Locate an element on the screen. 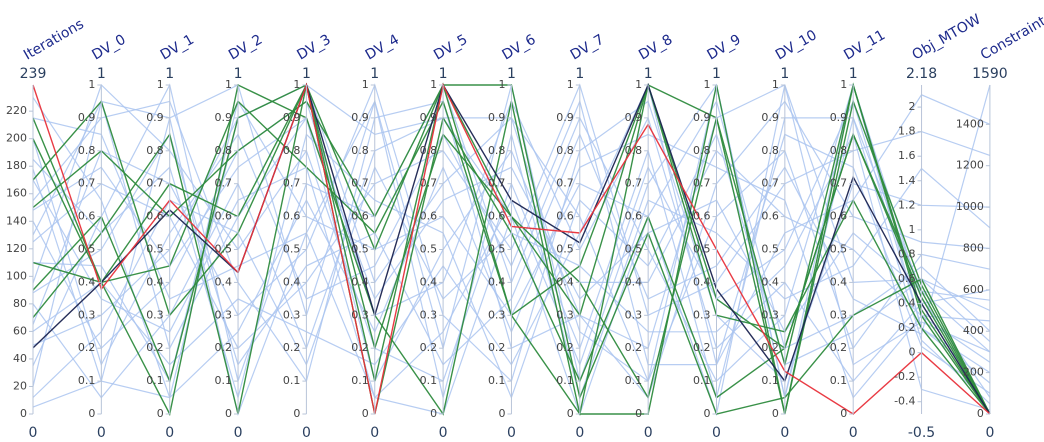 This screenshot has height=442, width=1044. tick-label: 600 is located at coordinates (973, 289).